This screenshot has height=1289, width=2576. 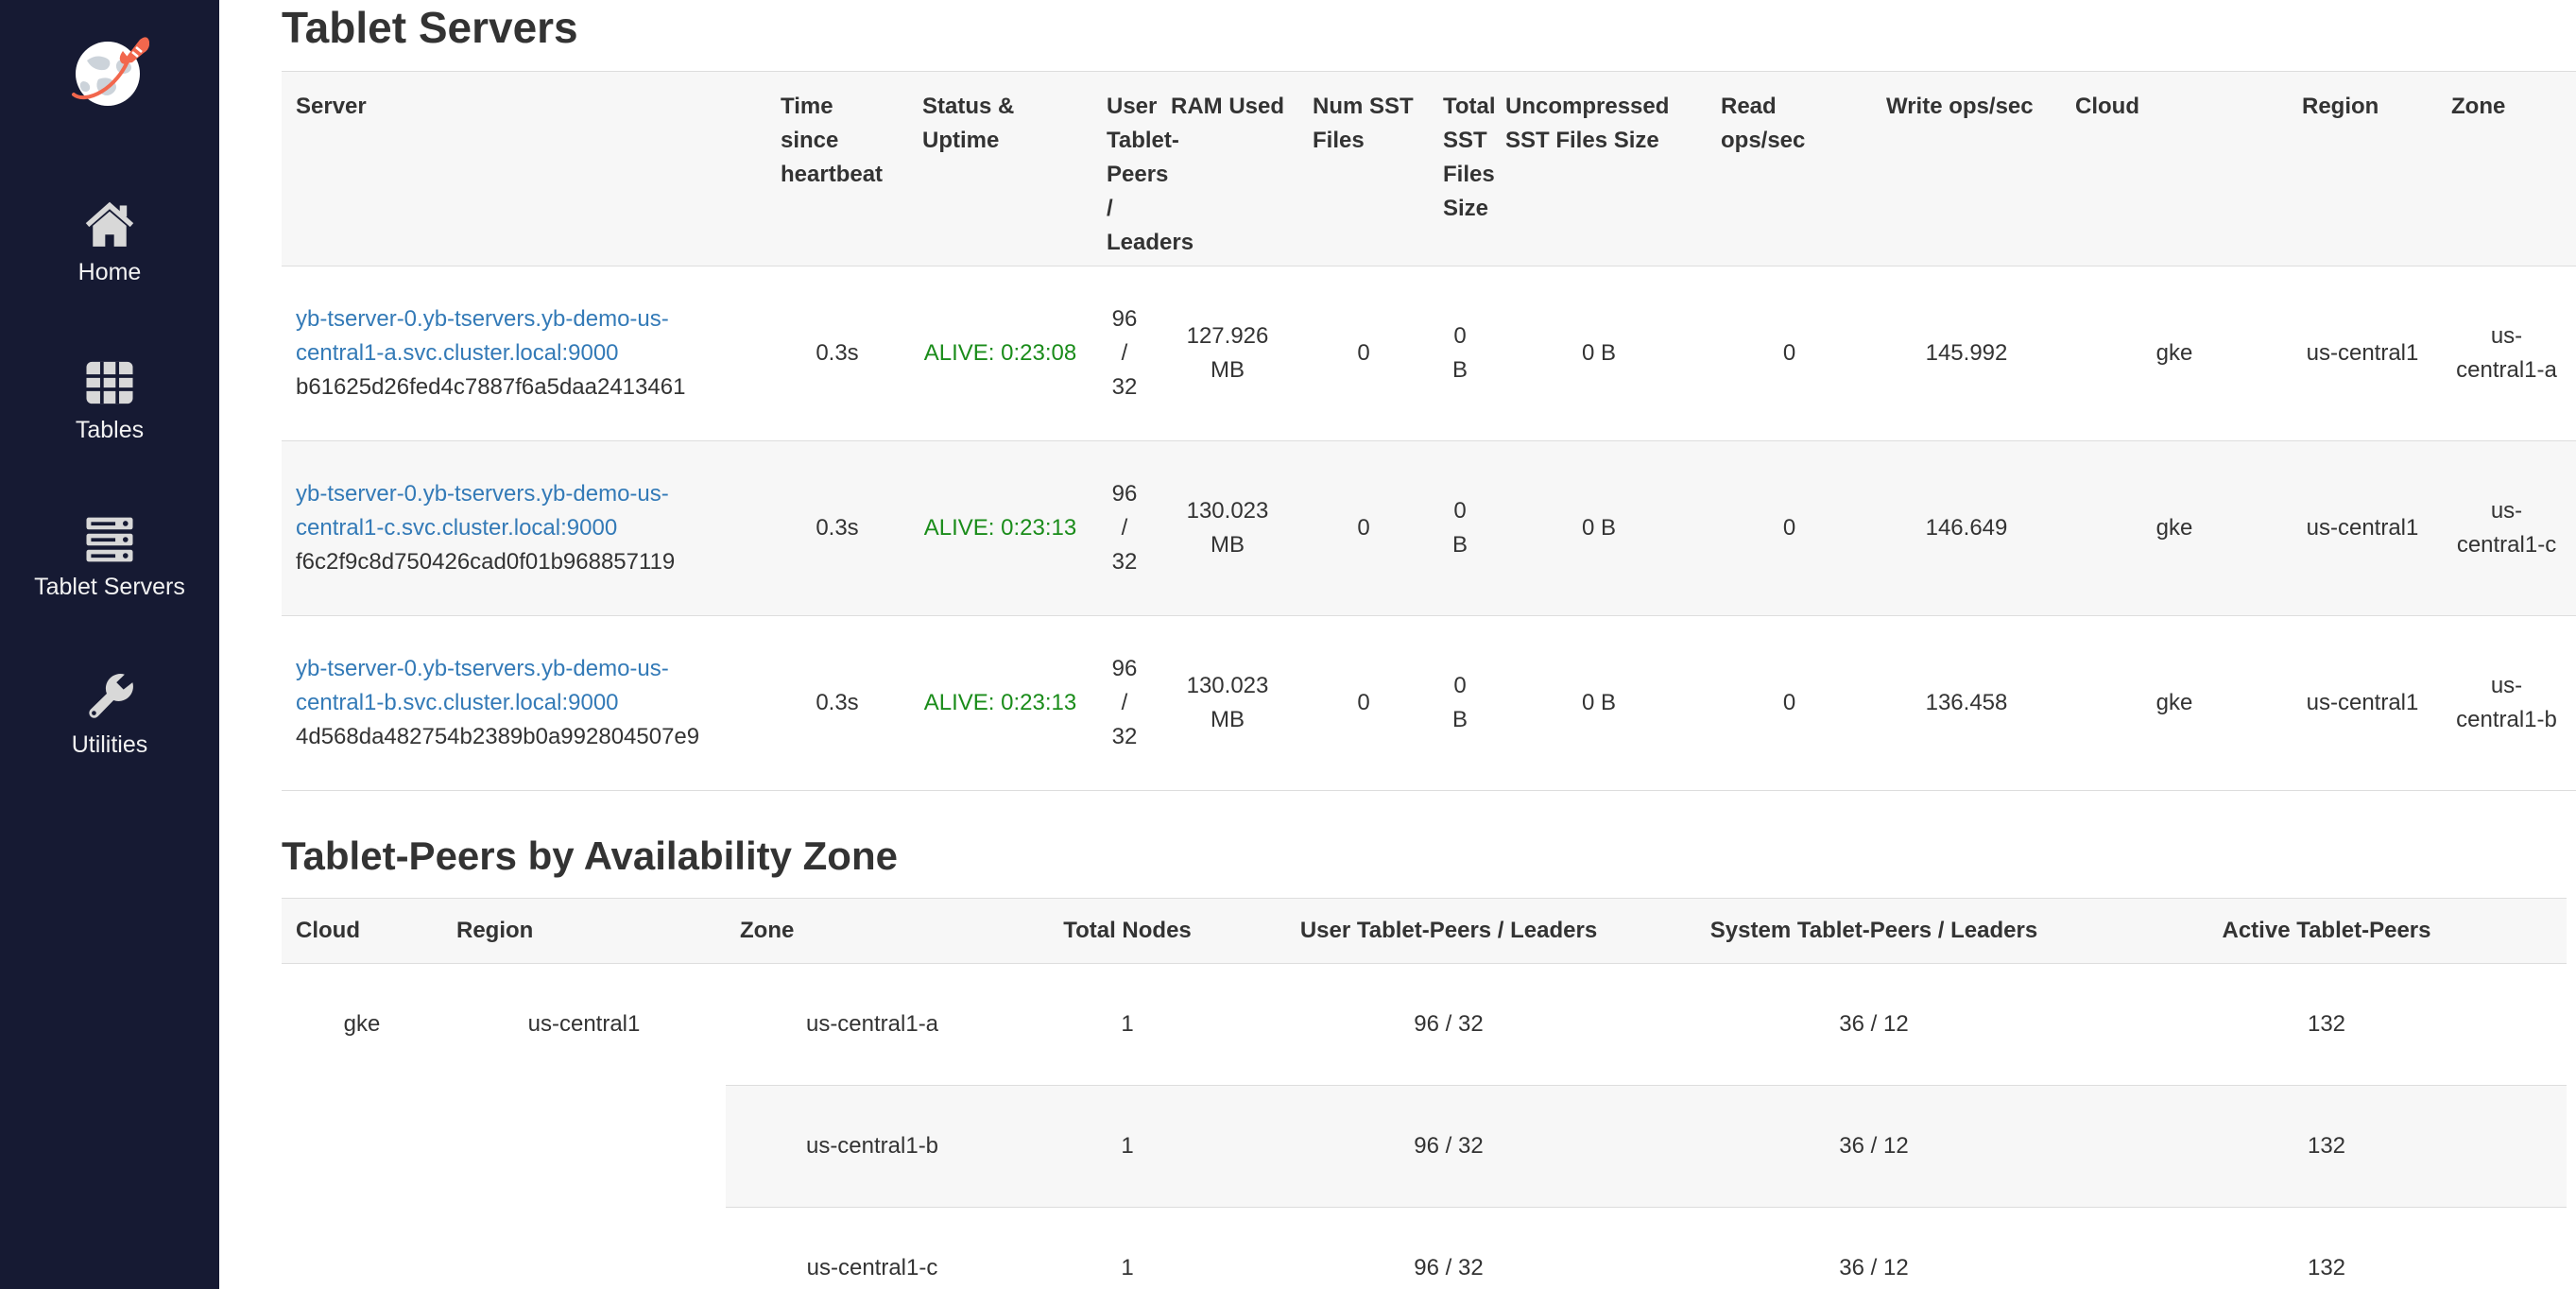 What do you see at coordinates (872, 1247) in the screenshot?
I see `az-zone-cell: us-central1-c` at bounding box center [872, 1247].